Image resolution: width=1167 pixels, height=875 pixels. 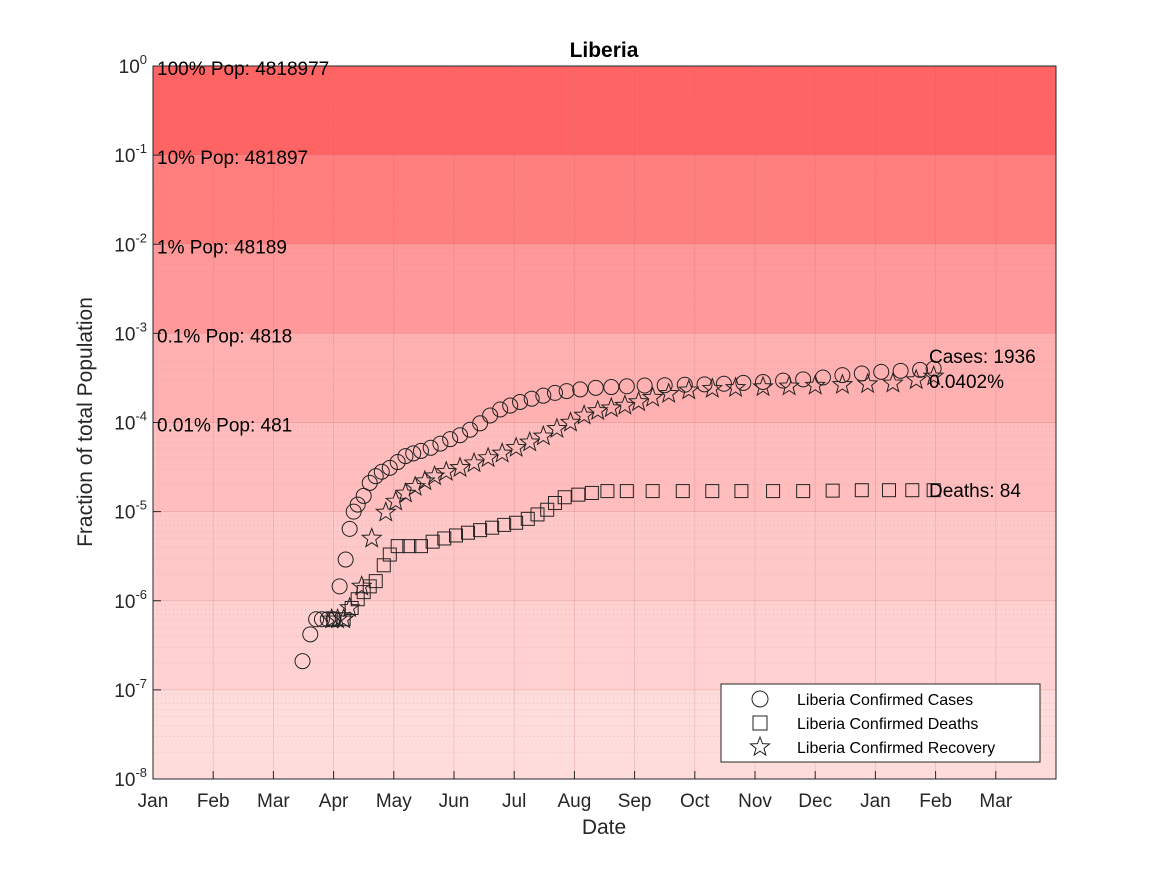 What do you see at coordinates (982, 357) in the screenshot?
I see `cases-annotation: Cases: 1936` at bounding box center [982, 357].